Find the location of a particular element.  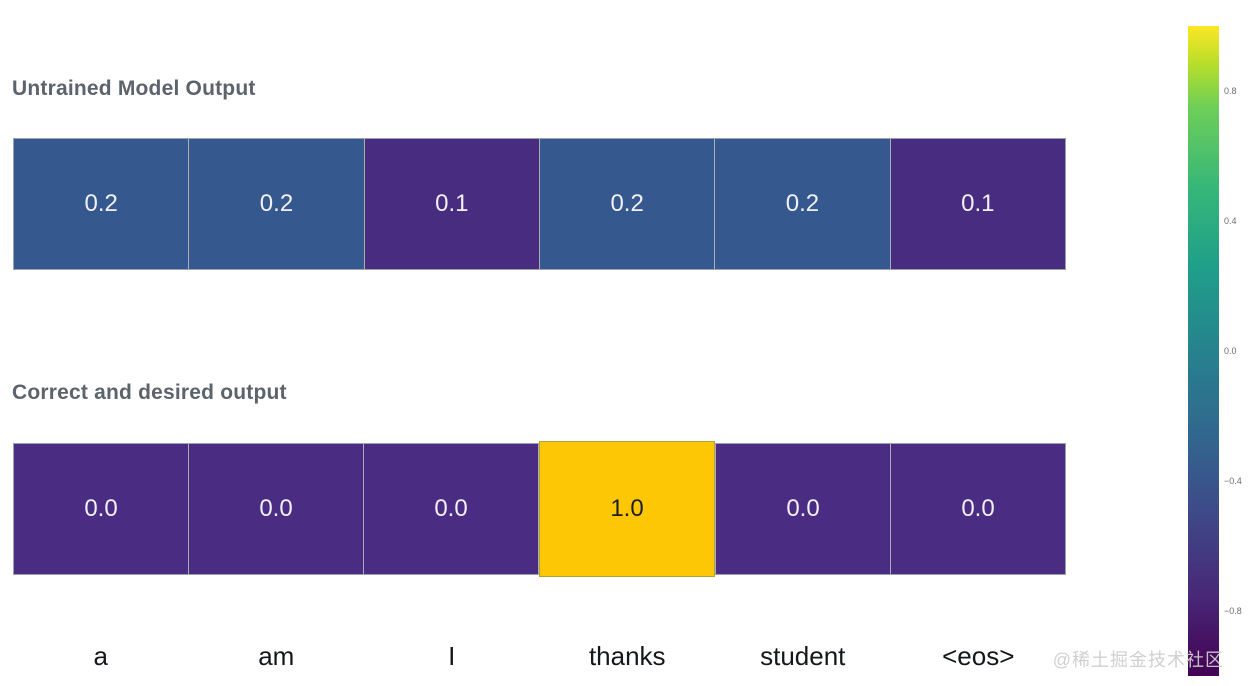

viridis-colorbar is located at coordinates (1203, 351).